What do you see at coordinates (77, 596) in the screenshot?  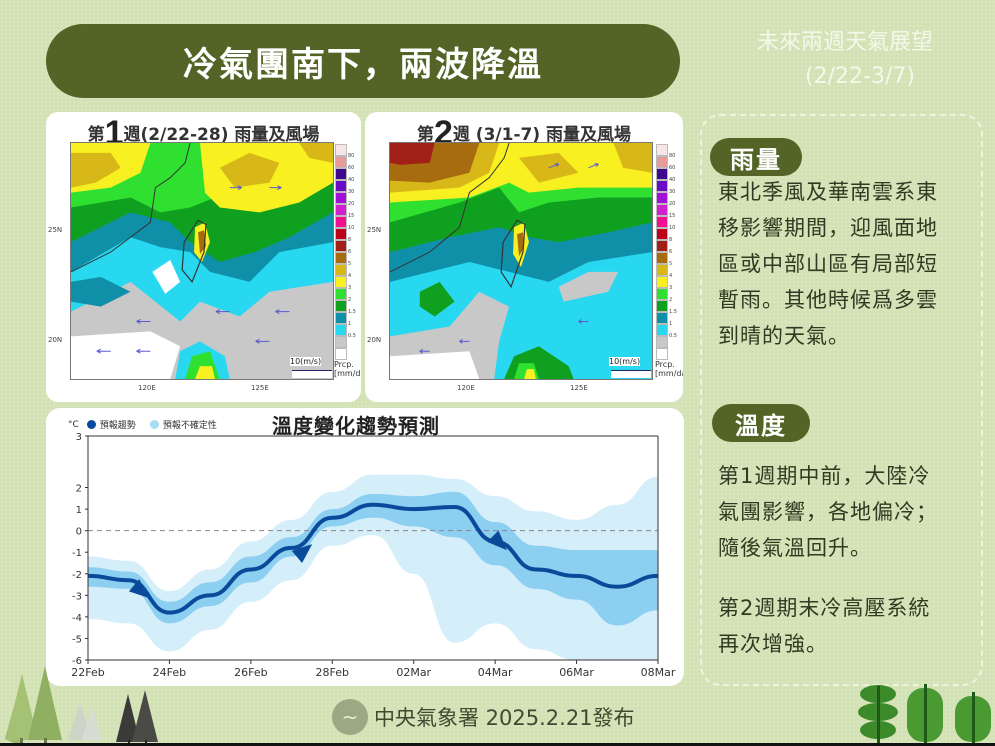 I see `svg-text: -3` at bounding box center [77, 596].